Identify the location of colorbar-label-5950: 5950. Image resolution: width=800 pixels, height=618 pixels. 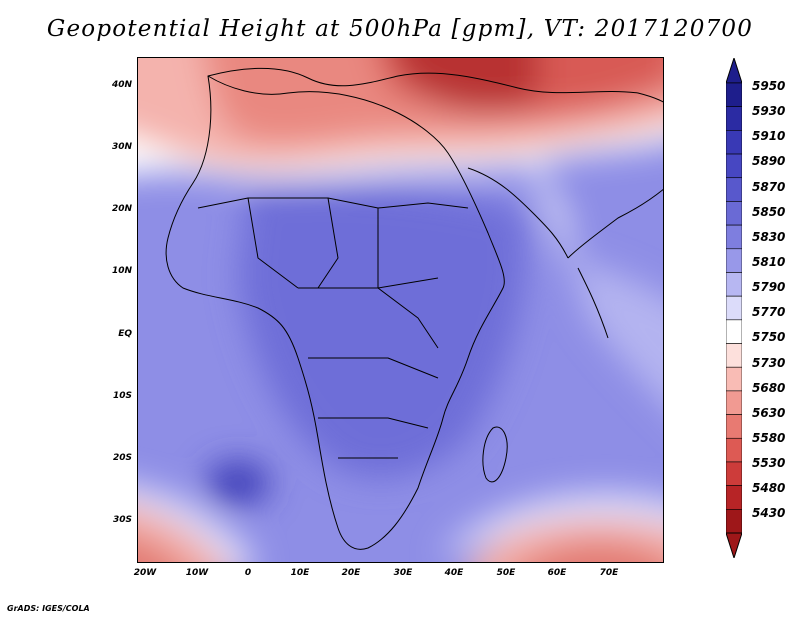
(769, 86).